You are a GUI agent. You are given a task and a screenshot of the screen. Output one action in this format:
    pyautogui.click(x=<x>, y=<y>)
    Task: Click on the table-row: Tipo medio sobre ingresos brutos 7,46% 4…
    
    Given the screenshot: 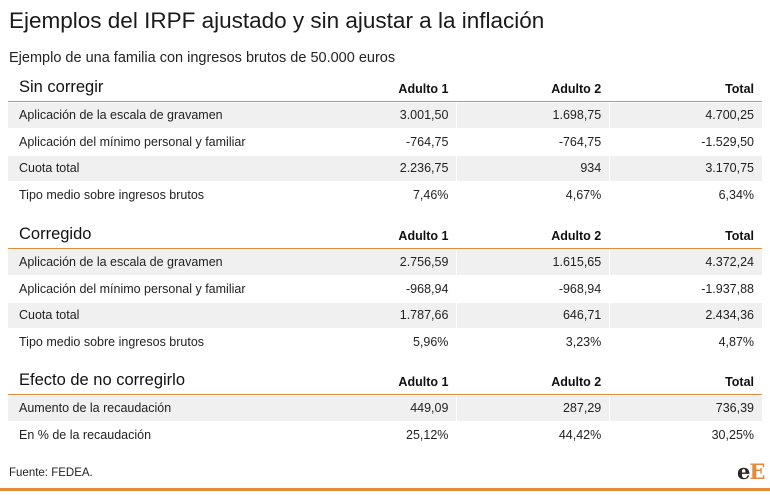 What is the action you would take?
    pyautogui.click(x=385, y=195)
    